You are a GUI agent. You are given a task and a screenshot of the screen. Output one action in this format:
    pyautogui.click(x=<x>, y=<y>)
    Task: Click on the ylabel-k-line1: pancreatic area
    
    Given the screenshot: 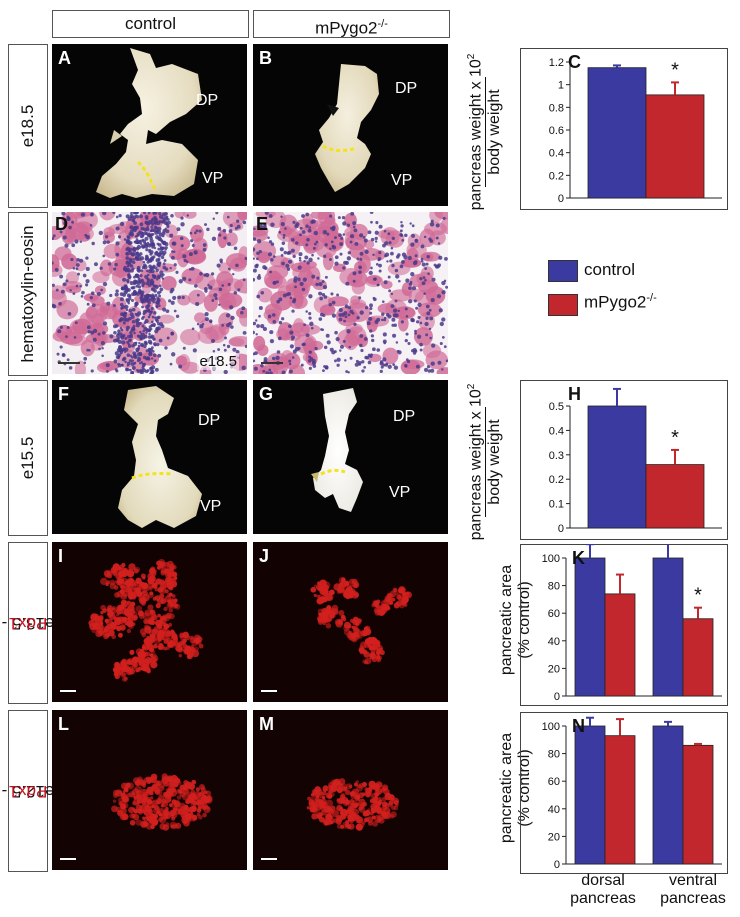 What is the action you would take?
    pyautogui.click(x=506, y=620)
    